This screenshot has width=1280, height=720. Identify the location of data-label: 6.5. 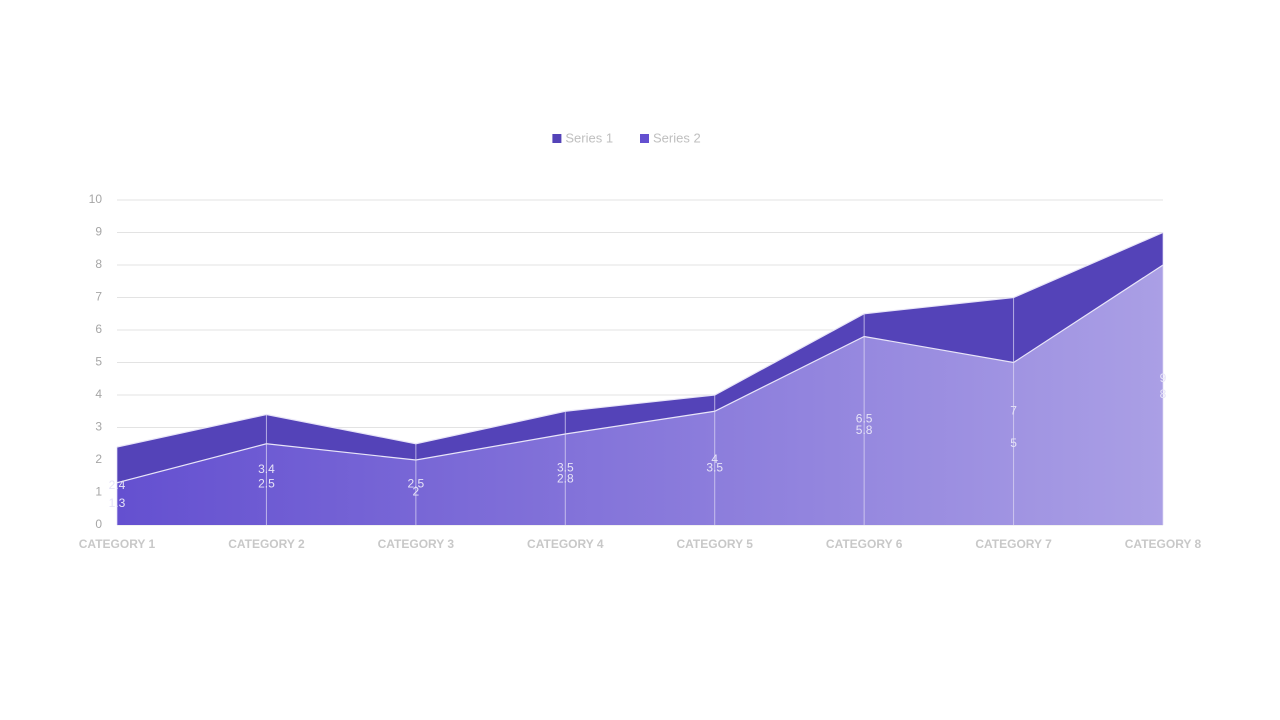
(864, 419).